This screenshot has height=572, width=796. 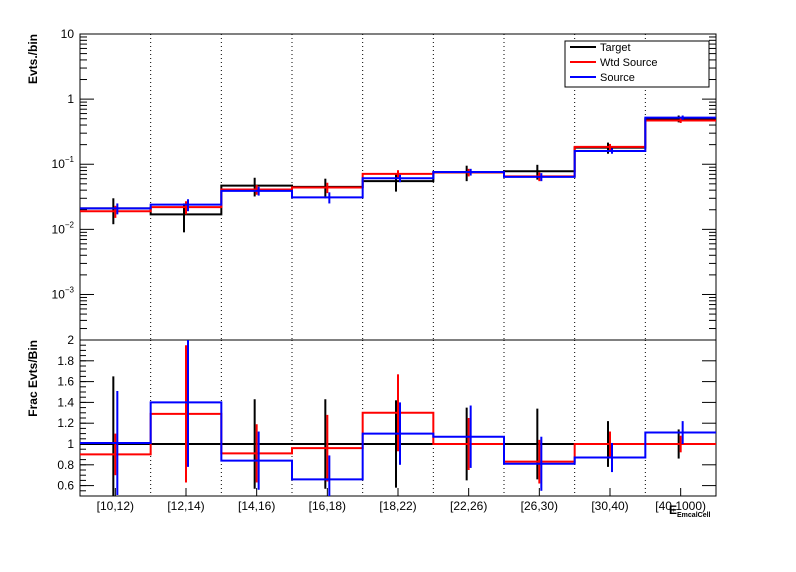 What do you see at coordinates (33, 59) in the screenshot?
I see `top-y-axis-title: Evts./bin` at bounding box center [33, 59].